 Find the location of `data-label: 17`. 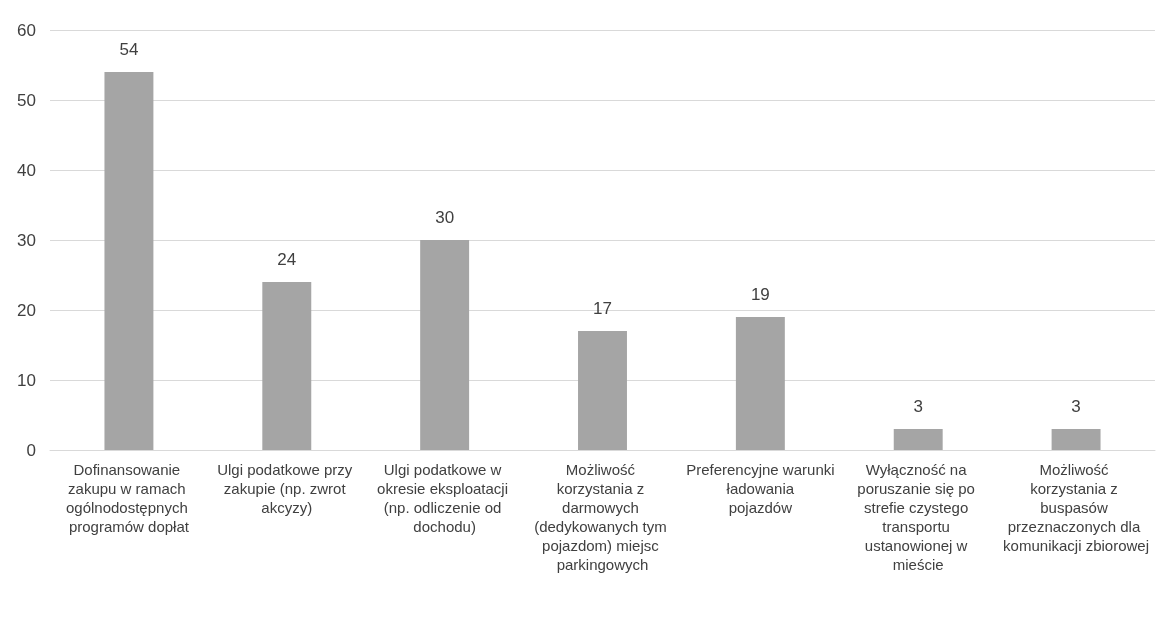

data-label: 17 is located at coordinates (602, 308).